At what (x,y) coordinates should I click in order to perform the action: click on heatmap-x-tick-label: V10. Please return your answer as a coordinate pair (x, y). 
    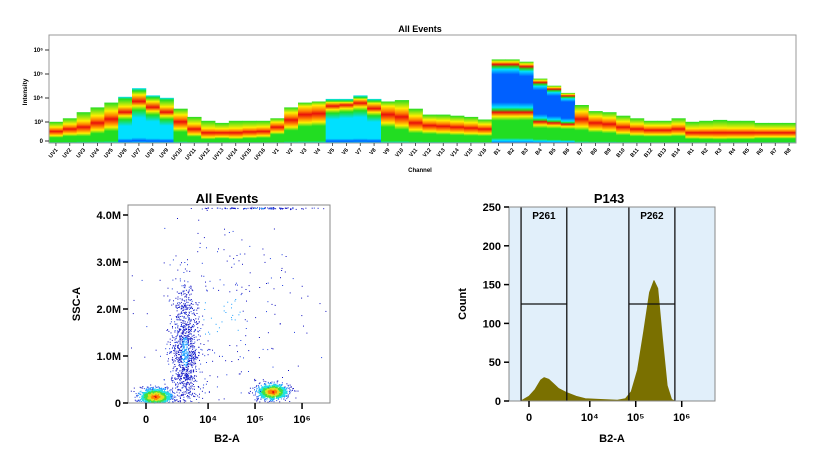
    Looking at the image, I should click on (399, 152).